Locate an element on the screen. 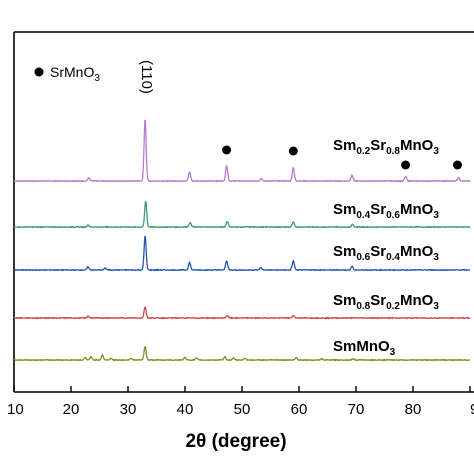 This screenshot has width=474, height=474. reflection-markers is located at coordinates (342, 157).